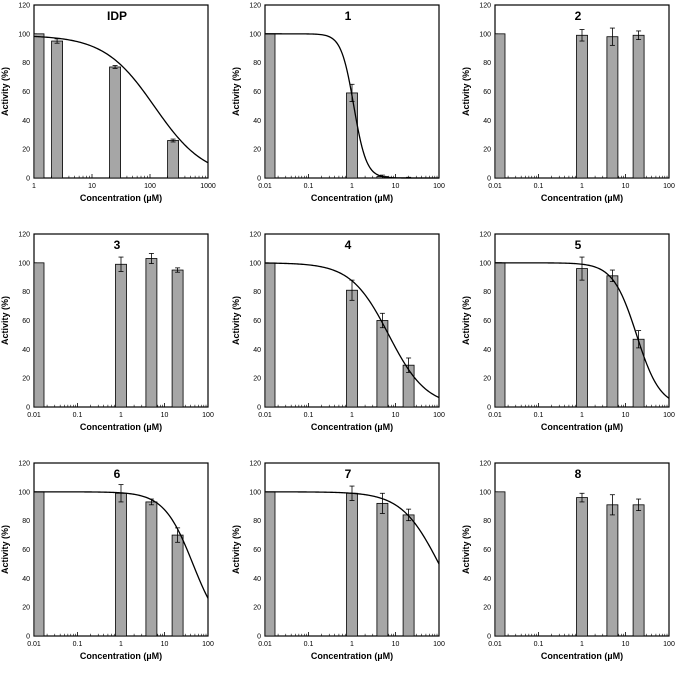 The image size is (675, 673). What do you see at coordinates (348, 16) in the screenshot?
I see `panel-title: 1` at bounding box center [348, 16].